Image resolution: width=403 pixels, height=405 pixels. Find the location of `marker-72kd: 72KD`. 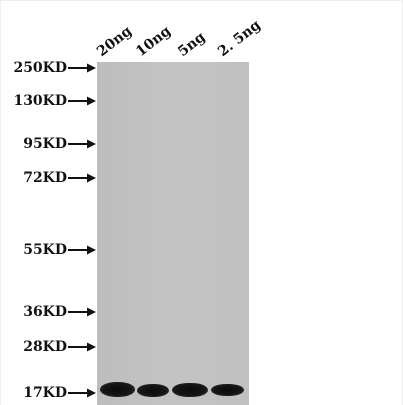

marker-72kd: 72KD is located at coordinates (49, 178).